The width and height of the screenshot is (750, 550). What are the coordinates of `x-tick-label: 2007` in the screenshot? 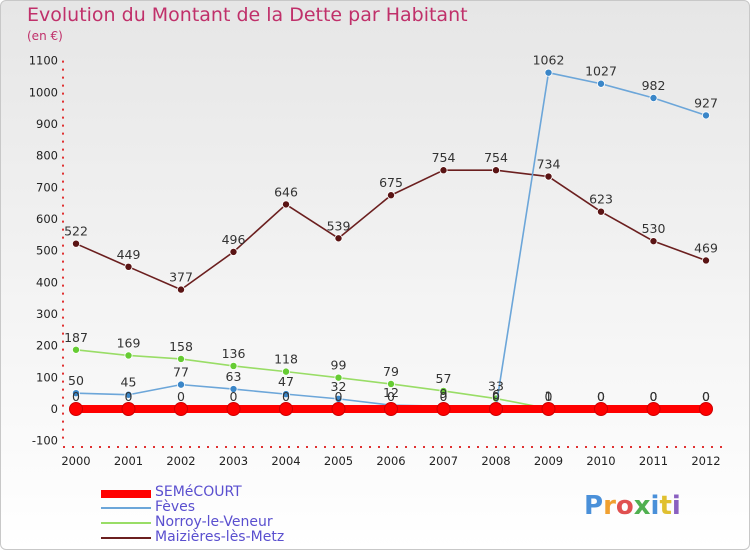 It's located at (443, 461).